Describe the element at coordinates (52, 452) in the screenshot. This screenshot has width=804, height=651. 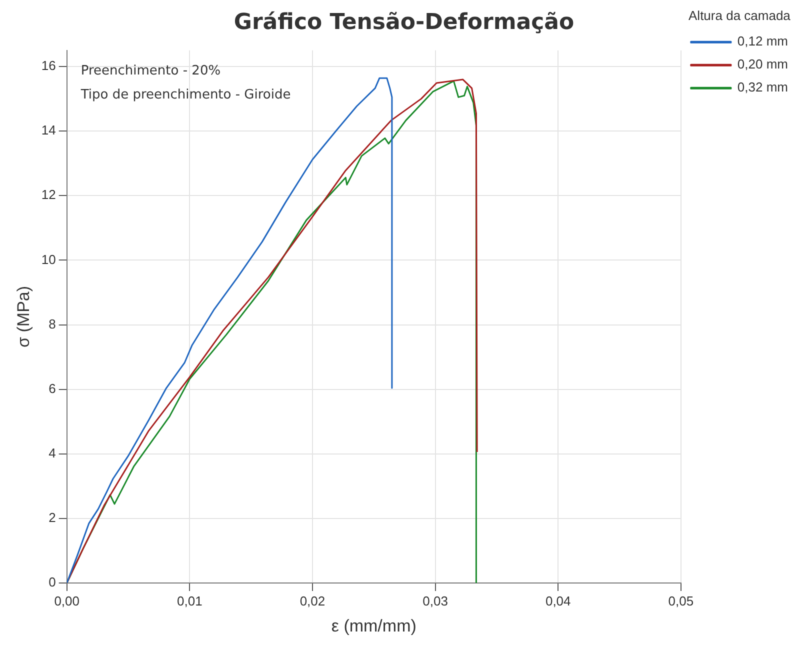
I see `y-tick-label: 4` at that location.